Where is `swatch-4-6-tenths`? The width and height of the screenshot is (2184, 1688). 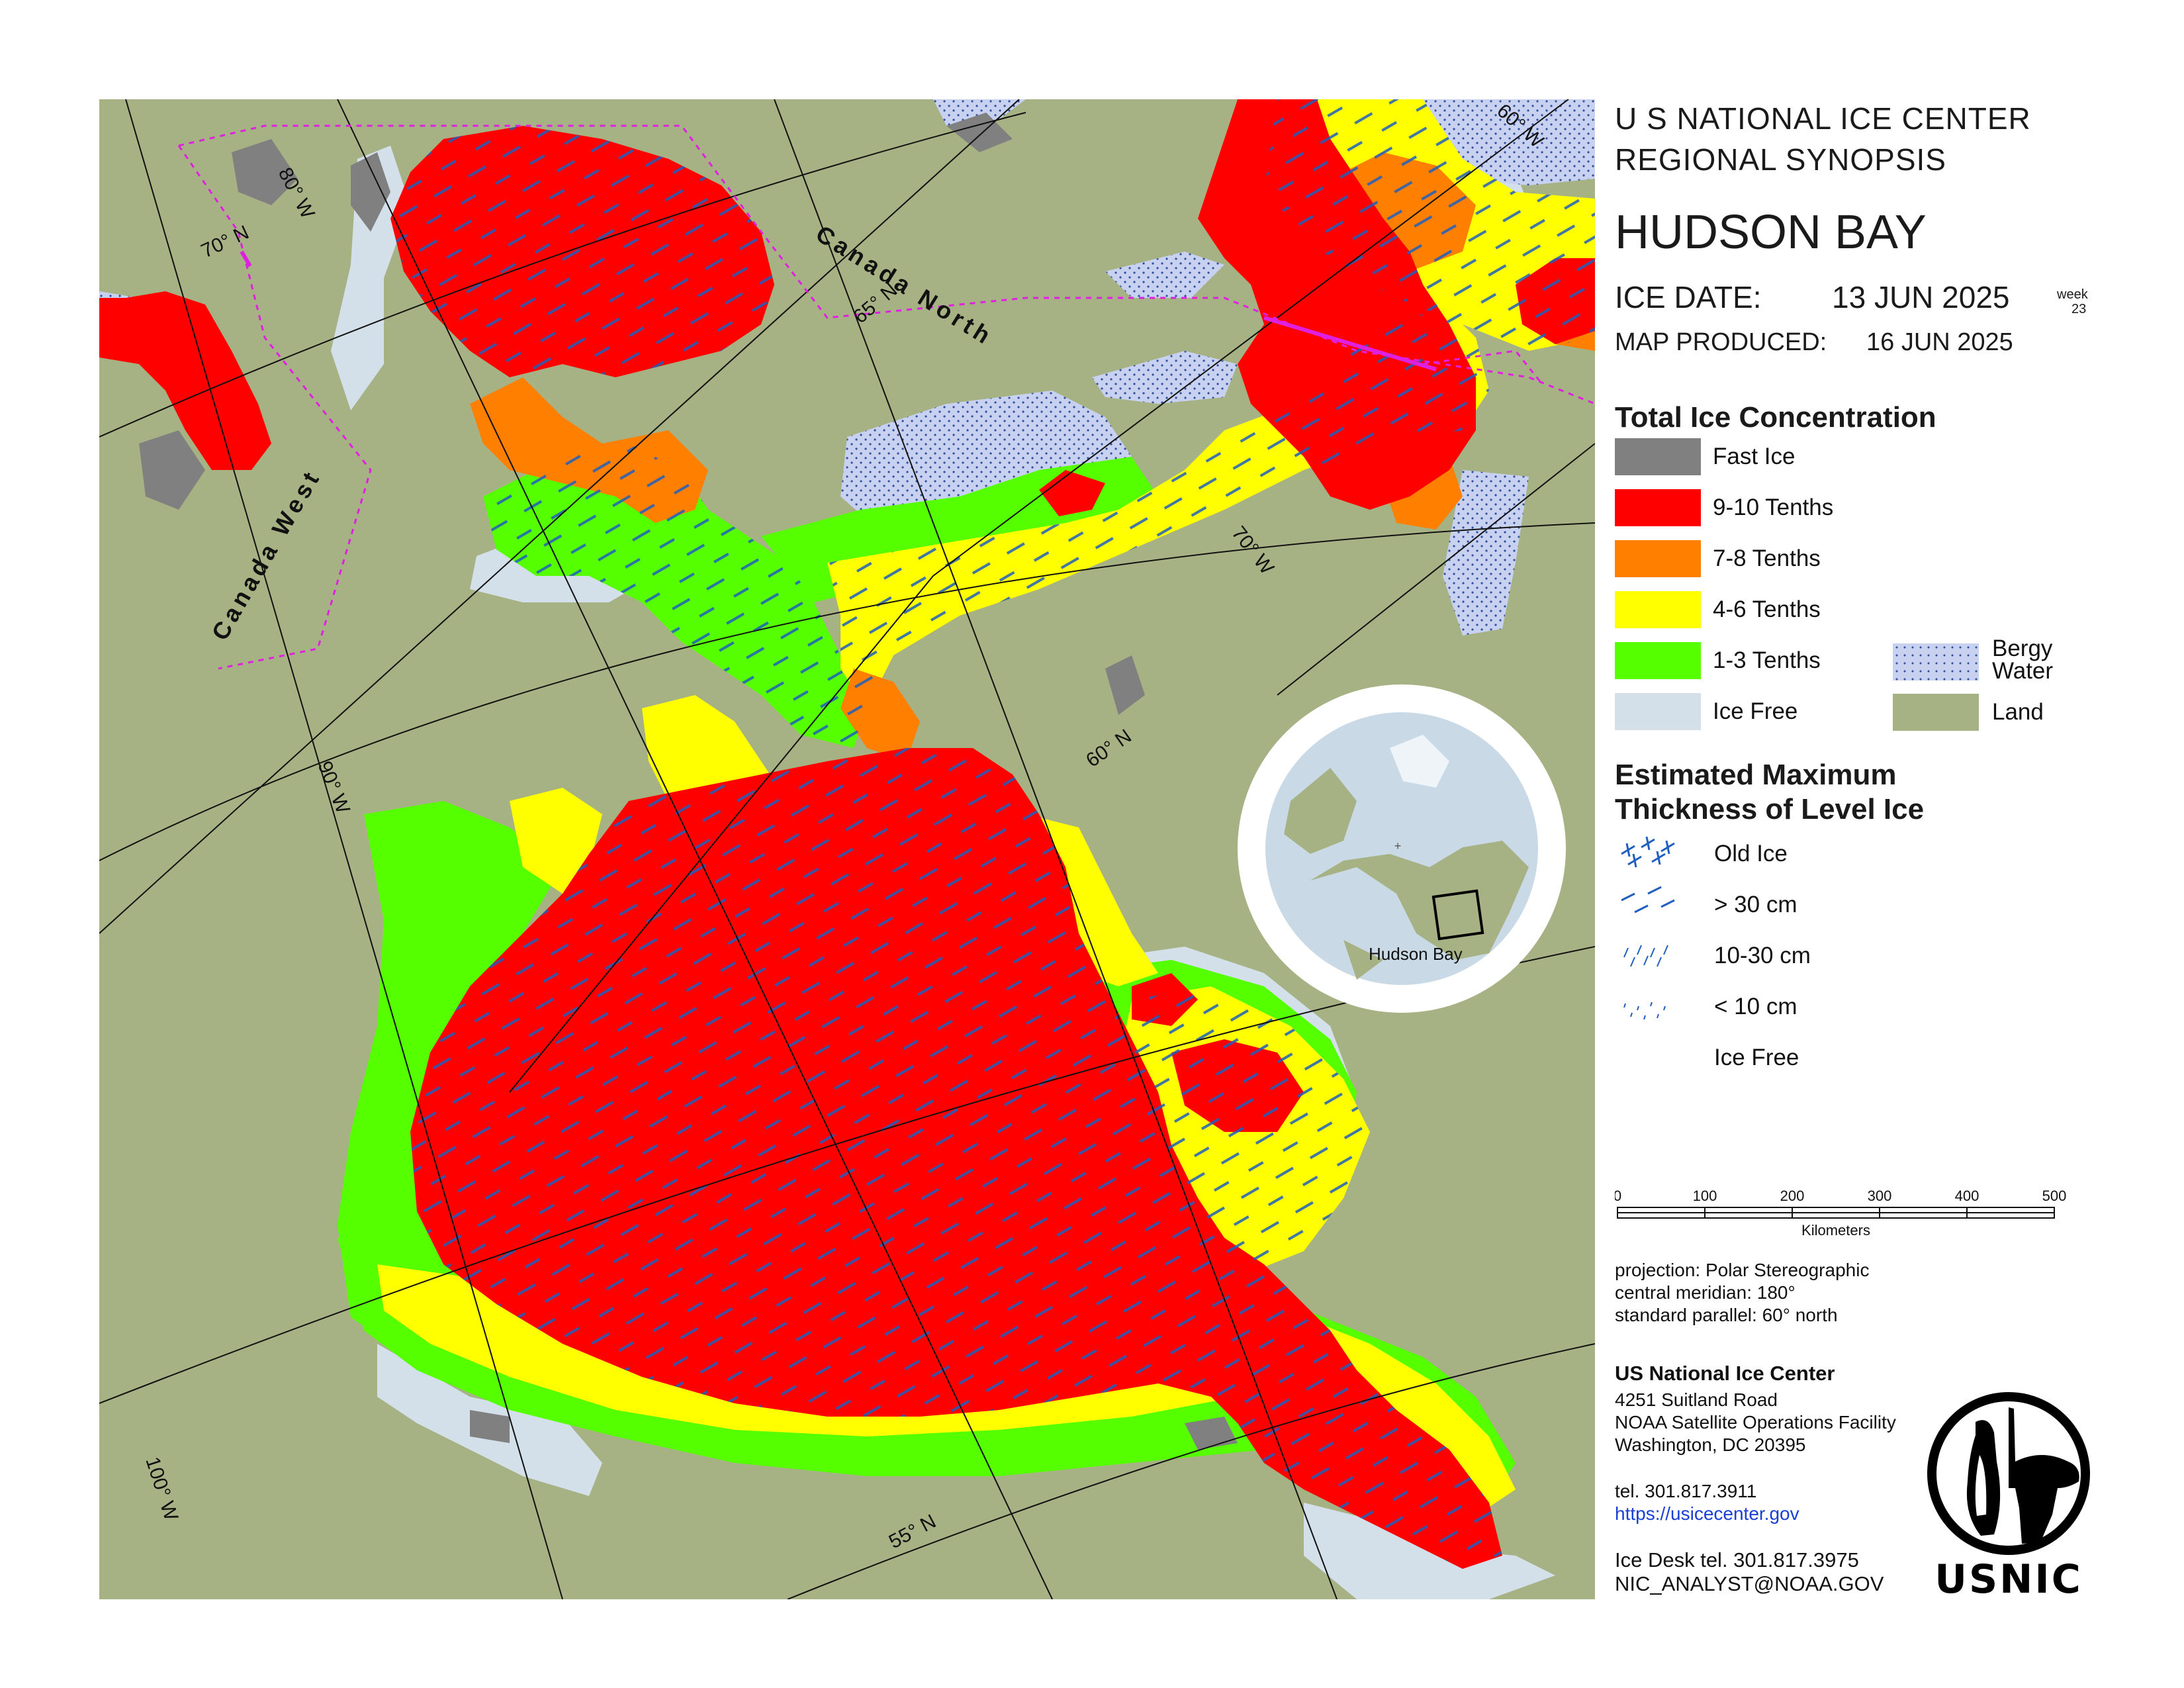 swatch-4-6-tenths is located at coordinates (1658, 609).